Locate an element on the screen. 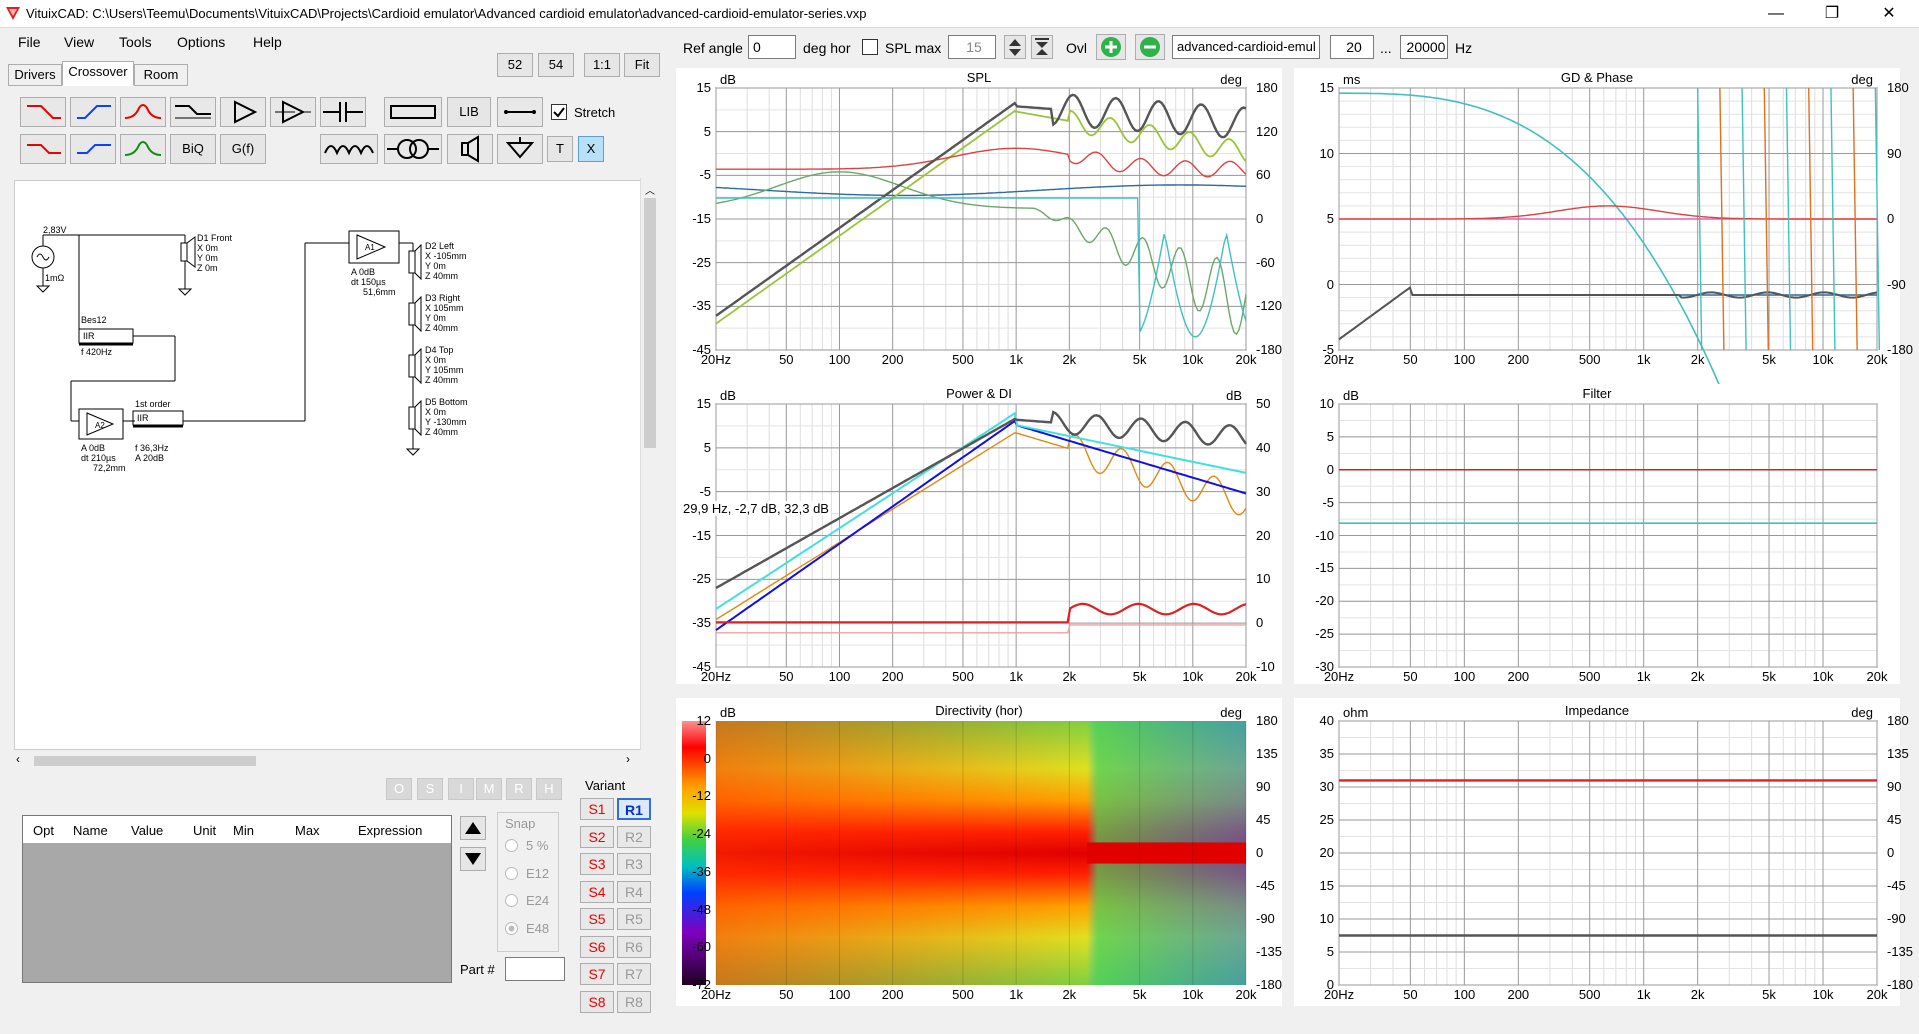 This screenshot has height=1034, width=1919. zoom-fit-button: Fit is located at coordinates (642, 65).